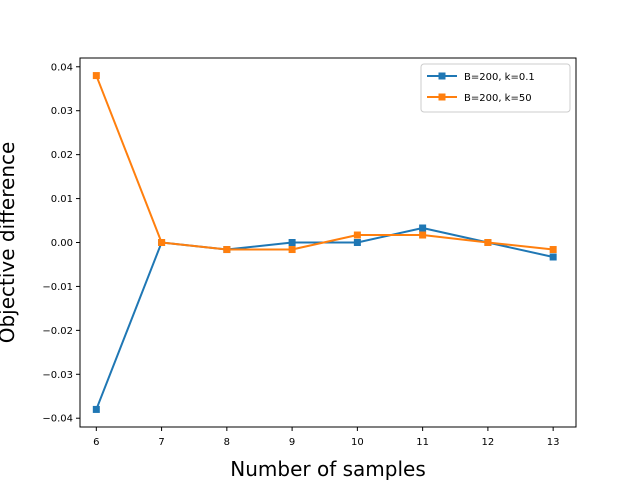 This screenshot has width=640, height=484. I want to click on x-tick-label: 8, so click(227, 442).